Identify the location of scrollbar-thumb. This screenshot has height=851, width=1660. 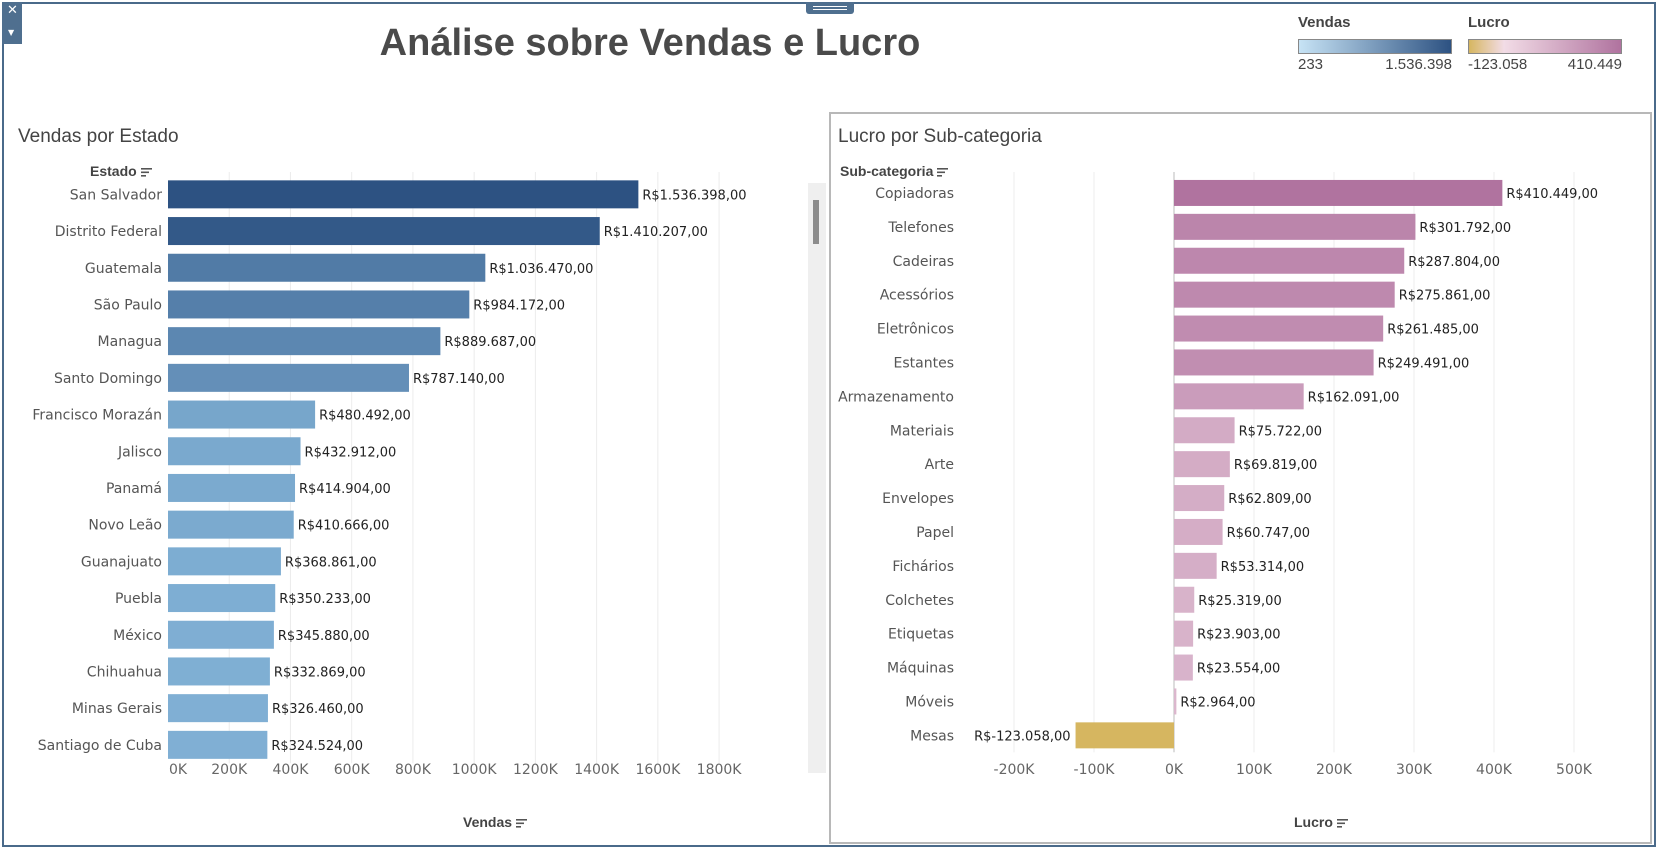
(816, 222).